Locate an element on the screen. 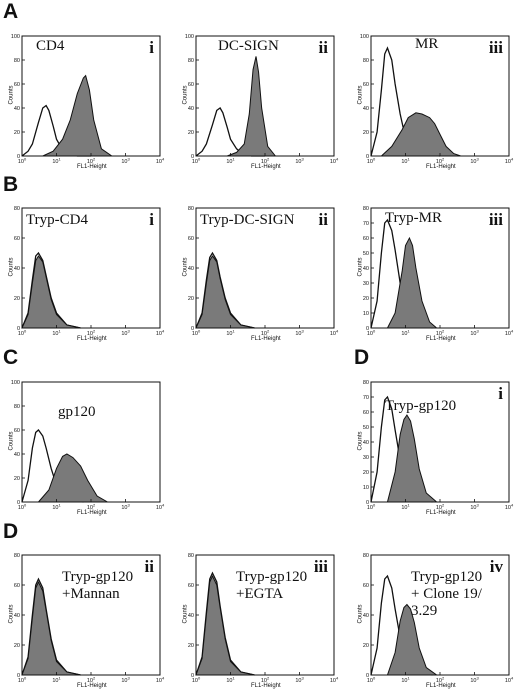  section-letter-d-top: D is located at coordinates (362, 357).